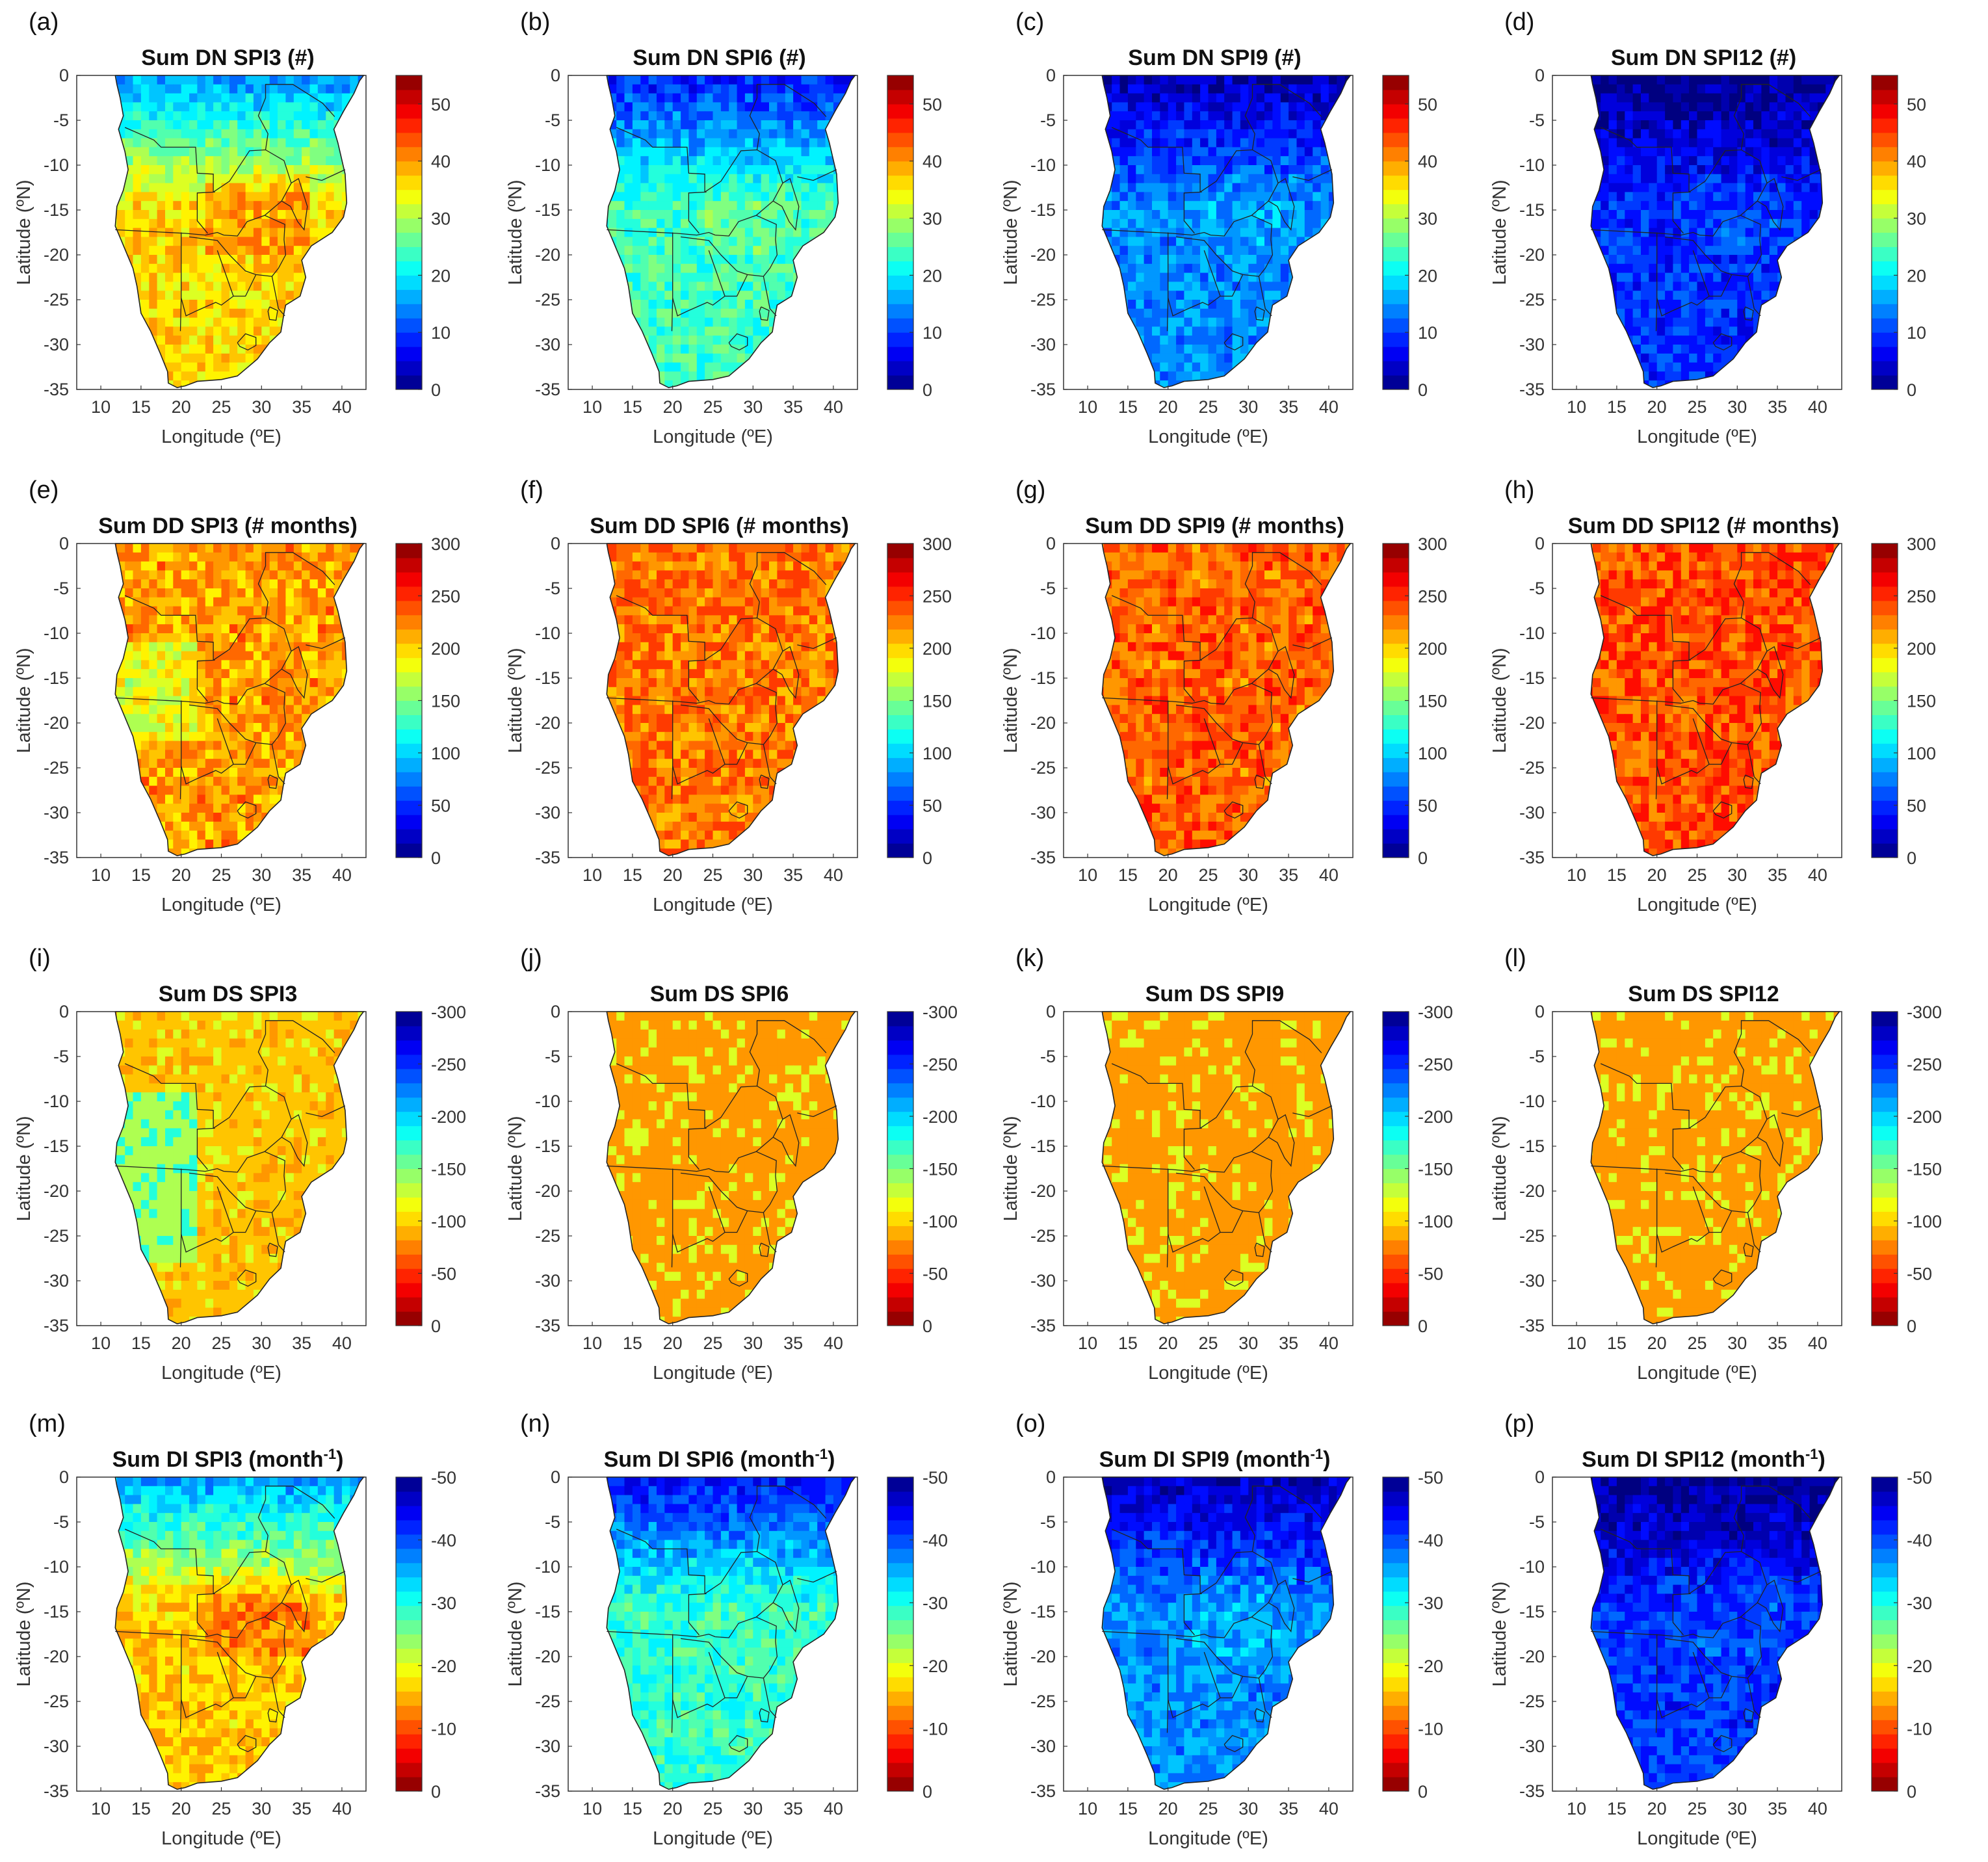 This screenshot has height=1862, width=1988. What do you see at coordinates (1043, 165) in the screenshot?
I see `y-tick-label: -10` at bounding box center [1043, 165].